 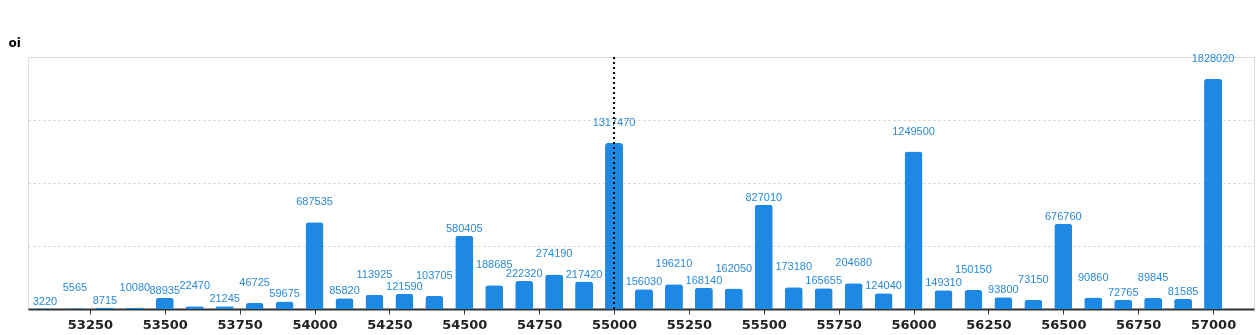 I want to click on x-tick-label: 55250, so click(x=689, y=324).